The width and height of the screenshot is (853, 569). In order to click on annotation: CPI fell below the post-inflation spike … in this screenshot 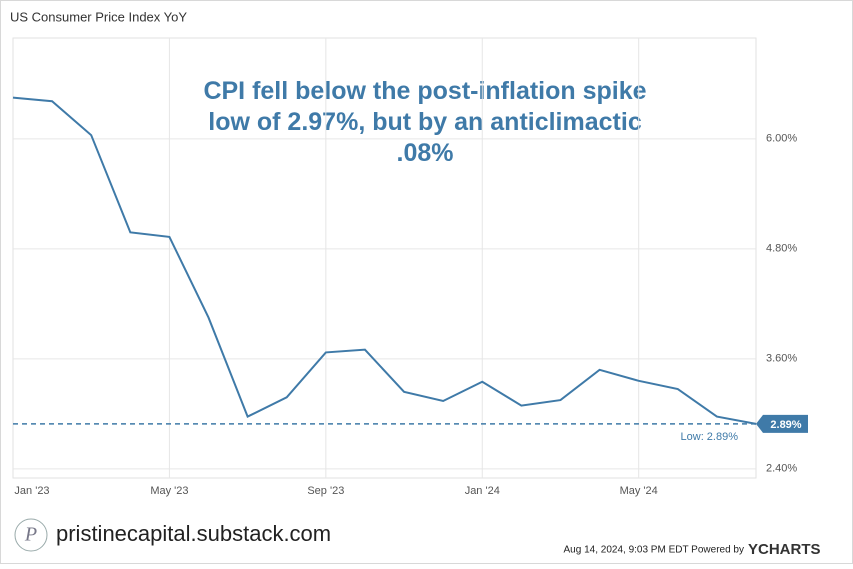, I will do `click(425, 122)`.